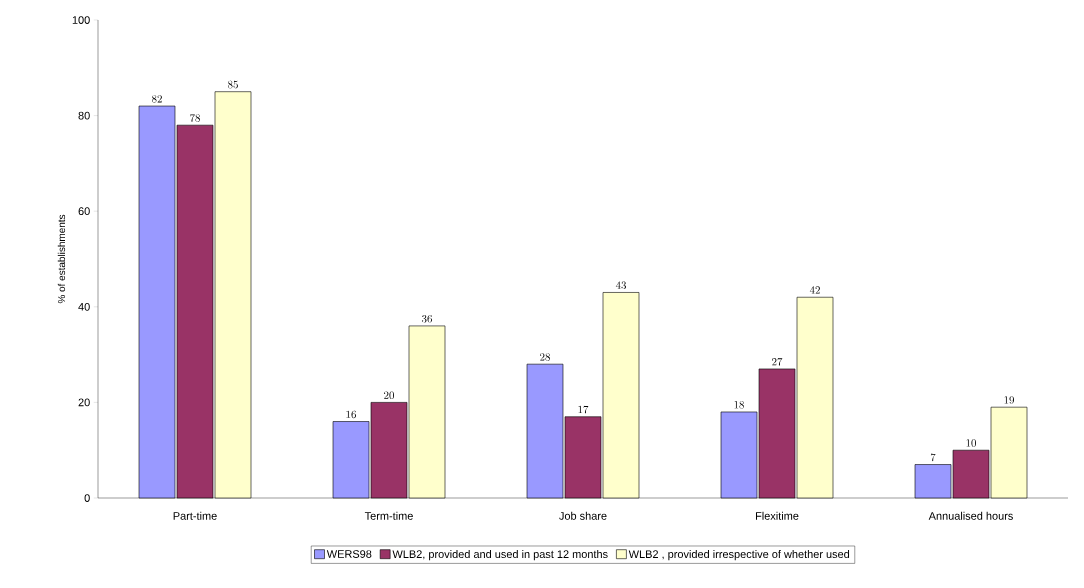  What do you see at coordinates (233, 84) in the screenshot?
I see `data-label: 85` at bounding box center [233, 84].